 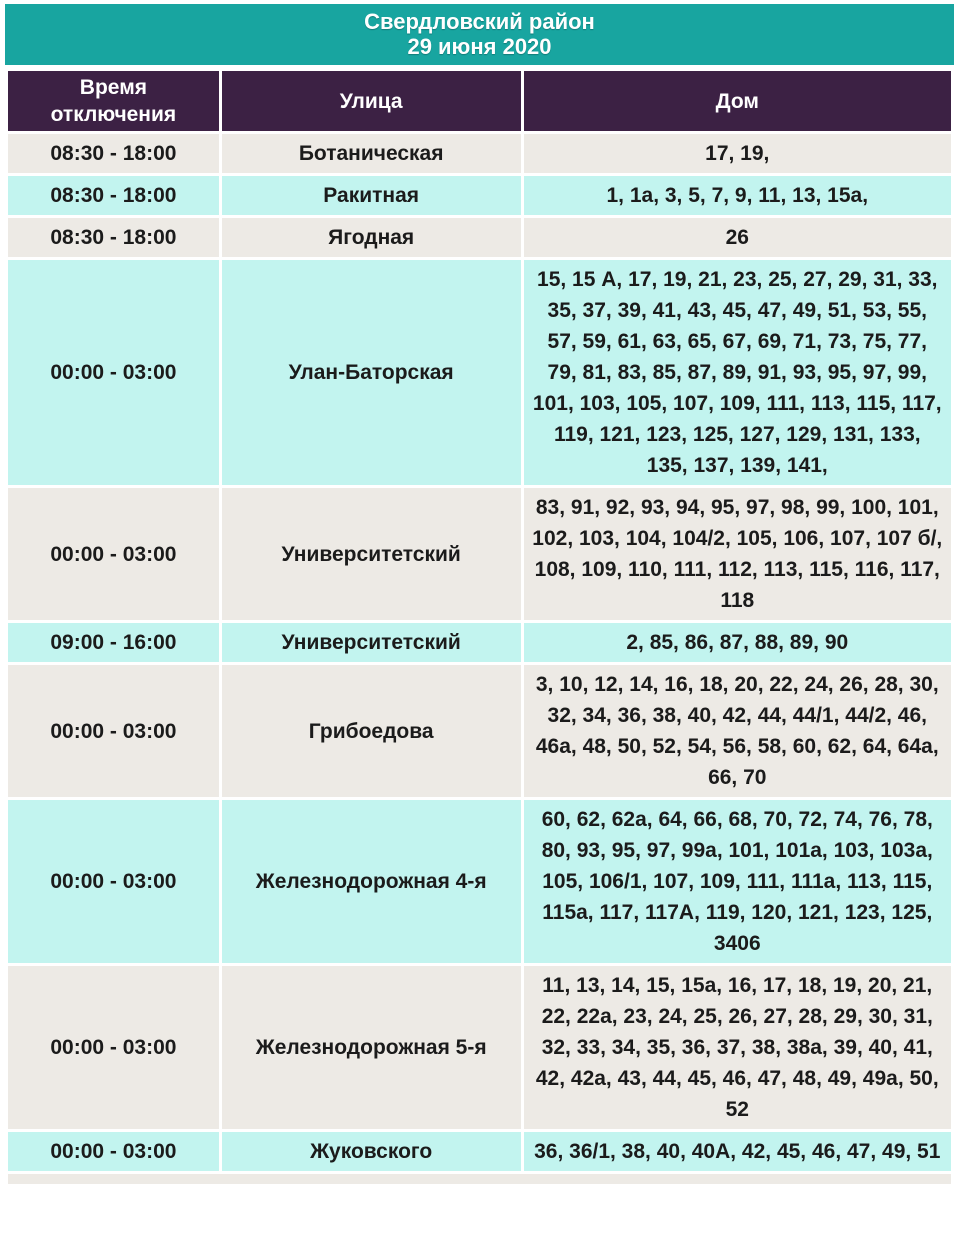 What do you see at coordinates (737, 237) in the screenshot?
I see `house-numbers: 26` at bounding box center [737, 237].